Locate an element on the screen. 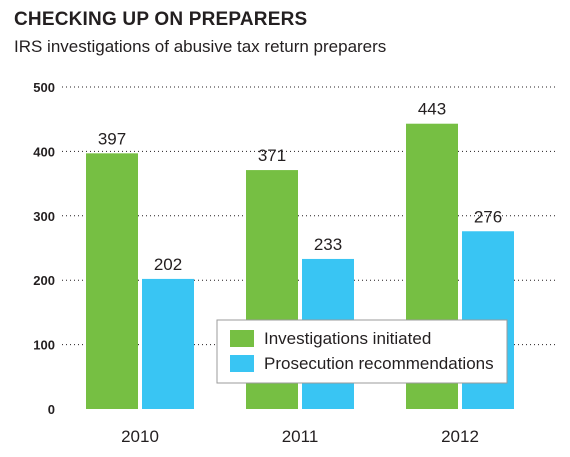 This screenshot has height=457, width=570. x-tick-label: 2012 is located at coordinates (460, 436).